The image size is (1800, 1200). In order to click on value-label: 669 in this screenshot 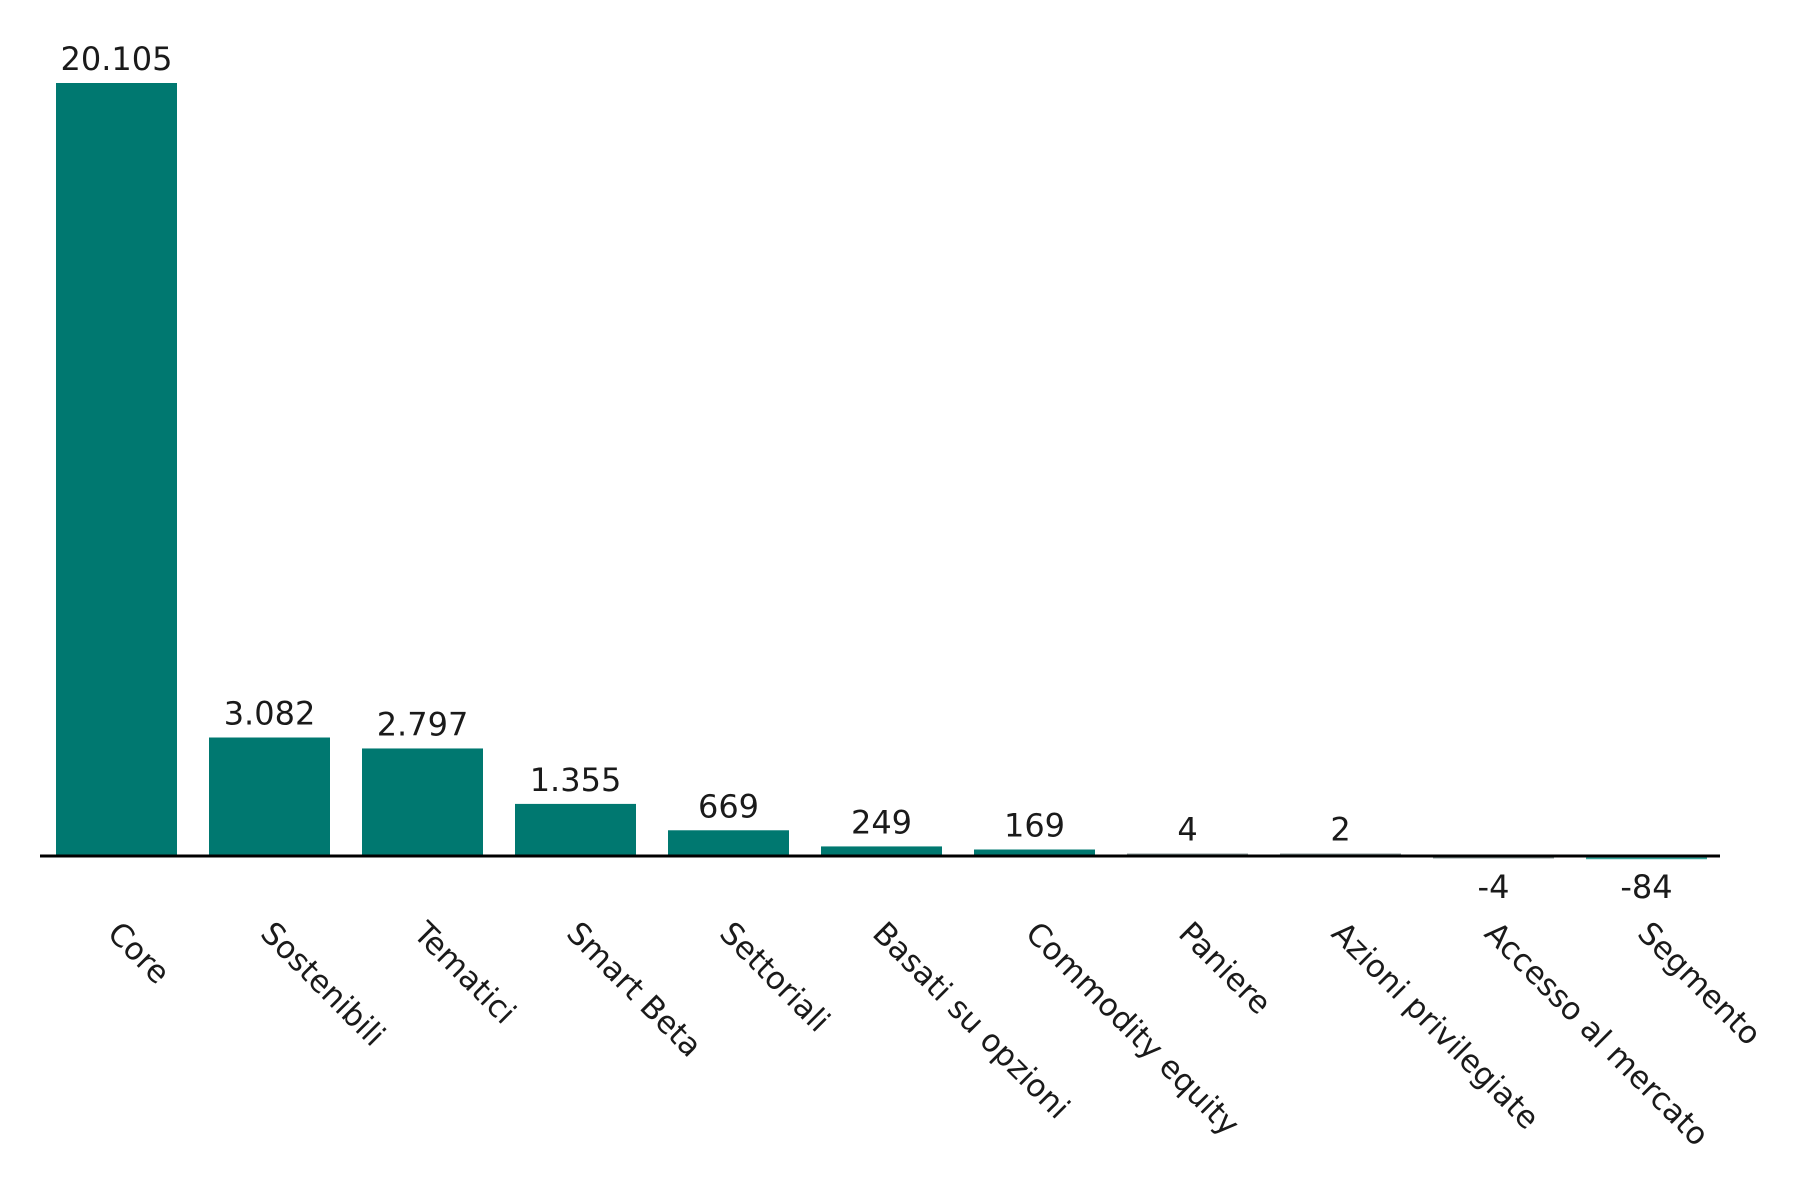, I will do `click(728, 806)`.